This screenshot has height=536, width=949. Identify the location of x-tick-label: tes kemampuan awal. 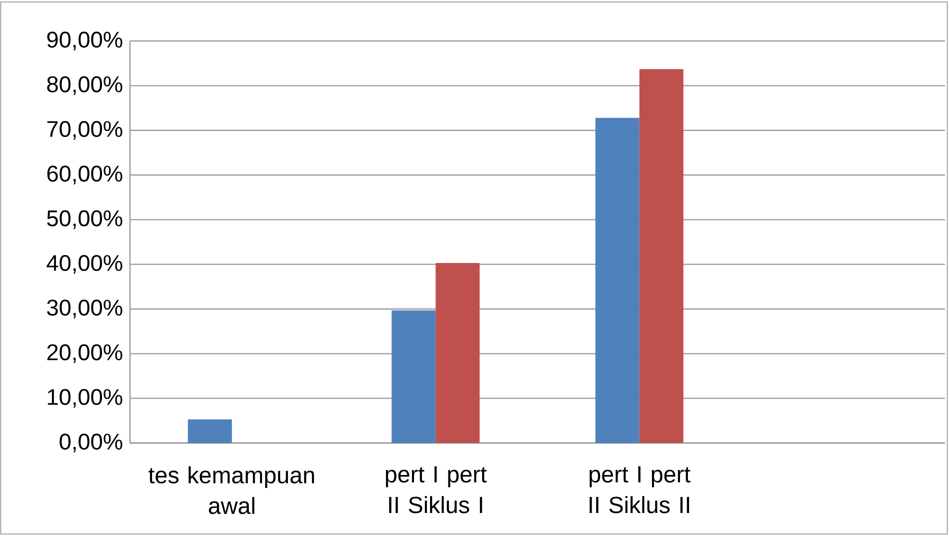
(231, 490).